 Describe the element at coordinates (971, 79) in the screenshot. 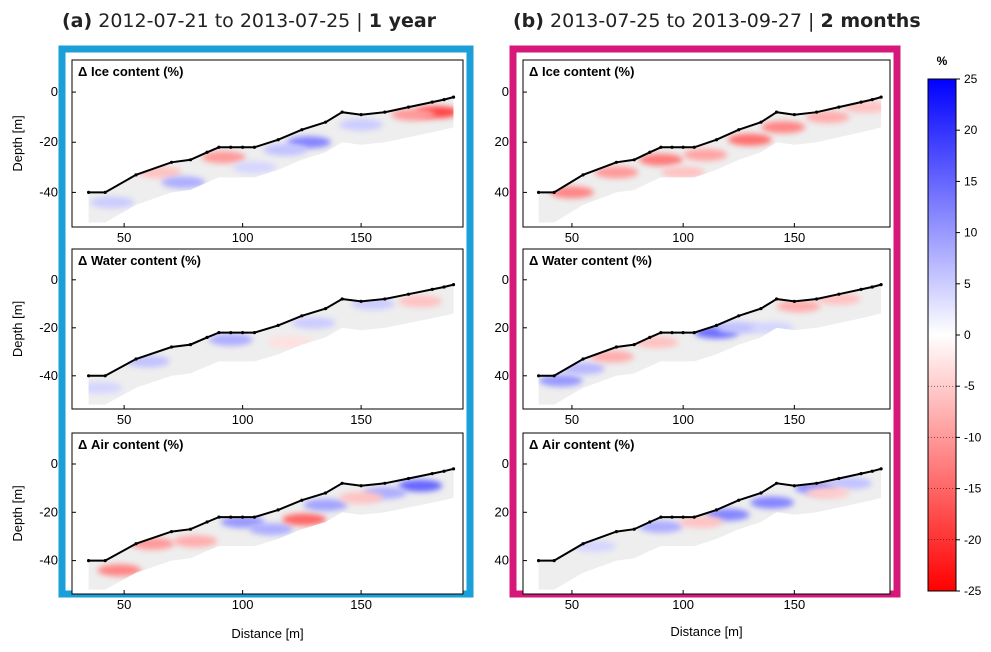

I see `colorbar-tick-label: 25` at that location.